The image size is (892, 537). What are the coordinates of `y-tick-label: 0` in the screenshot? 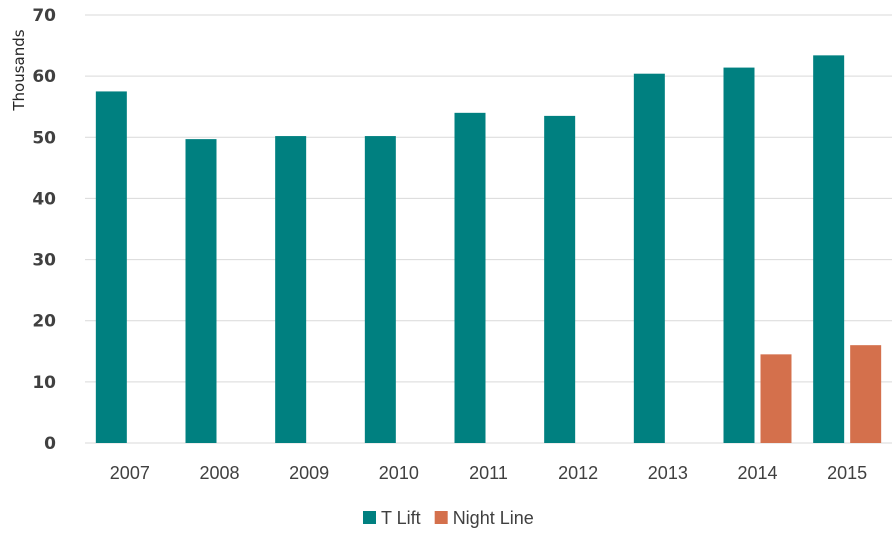 It's located at (50, 444).